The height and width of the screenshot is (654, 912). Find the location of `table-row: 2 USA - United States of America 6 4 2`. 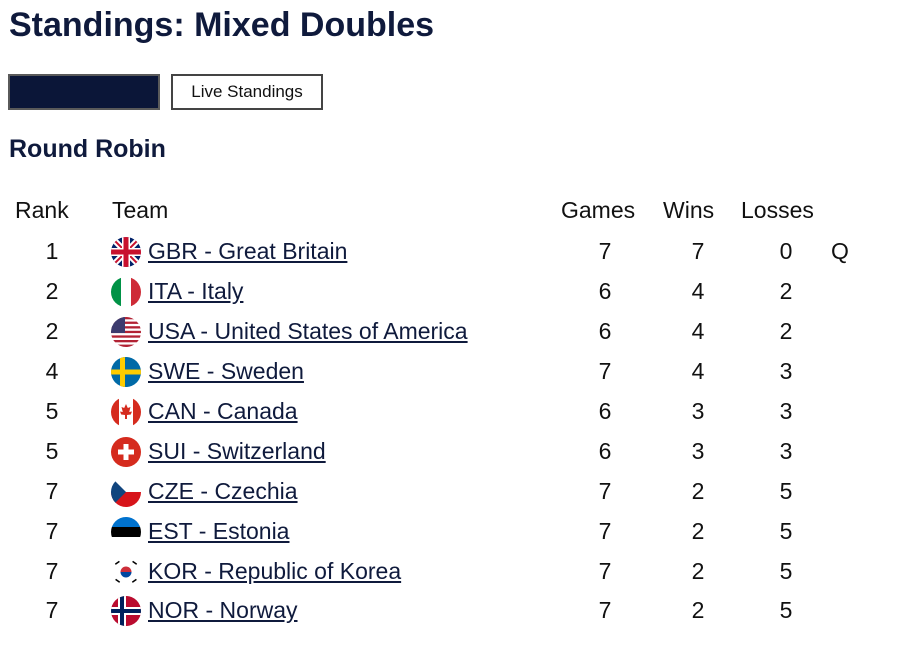

table-row: 2 USA - United States of America 6 4 2 is located at coordinates (456, 331).